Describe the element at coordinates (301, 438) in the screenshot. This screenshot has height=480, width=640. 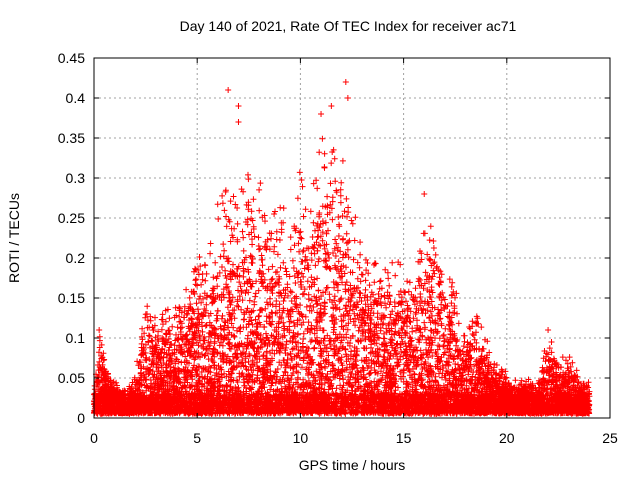
I see `x-tick-label: 10` at that location.